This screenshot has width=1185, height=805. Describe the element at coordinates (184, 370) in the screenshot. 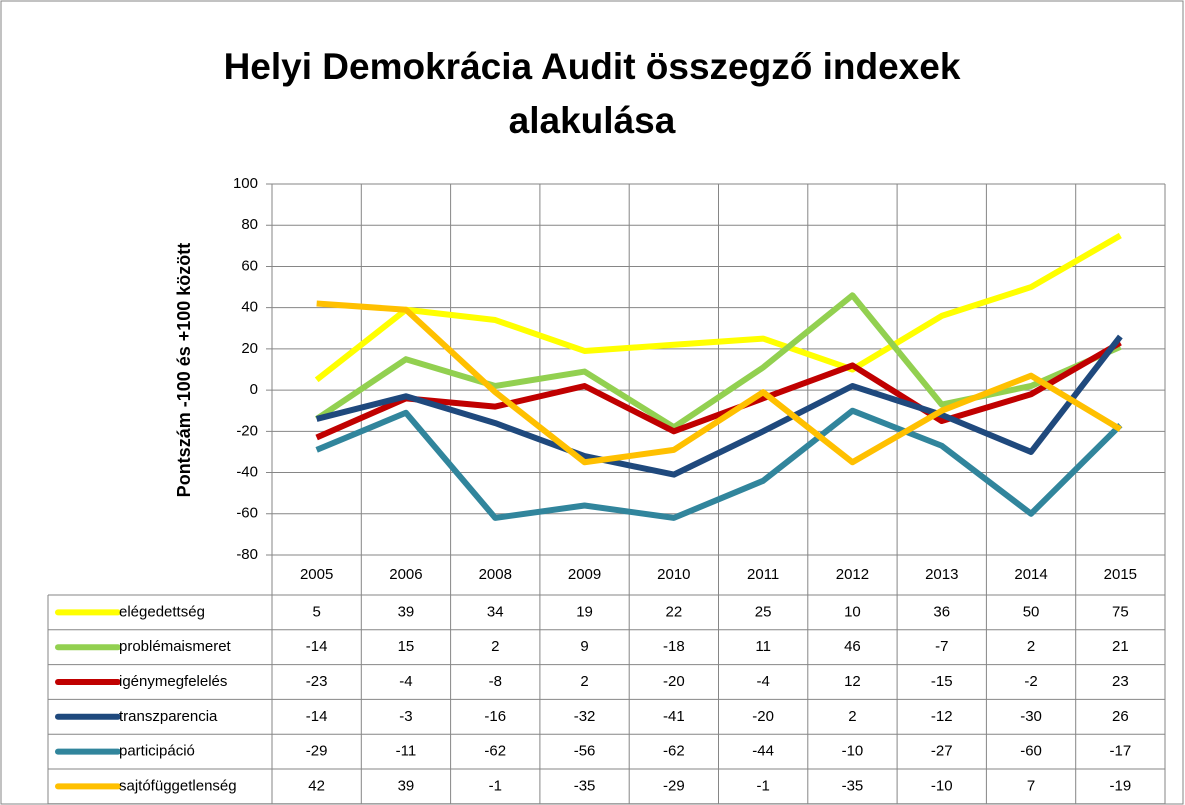

I see `y-axis-label: Pontszám -100 és +100 között` at that location.